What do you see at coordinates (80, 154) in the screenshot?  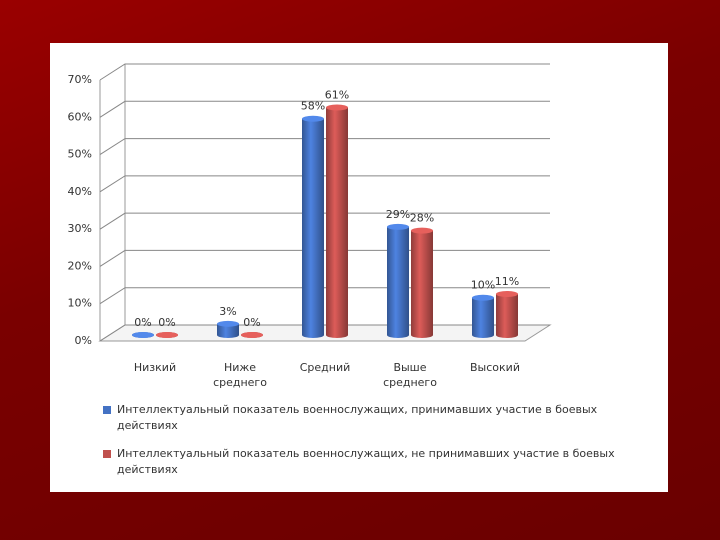 I see `y-tick-label: 50%` at bounding box center [80, 154].